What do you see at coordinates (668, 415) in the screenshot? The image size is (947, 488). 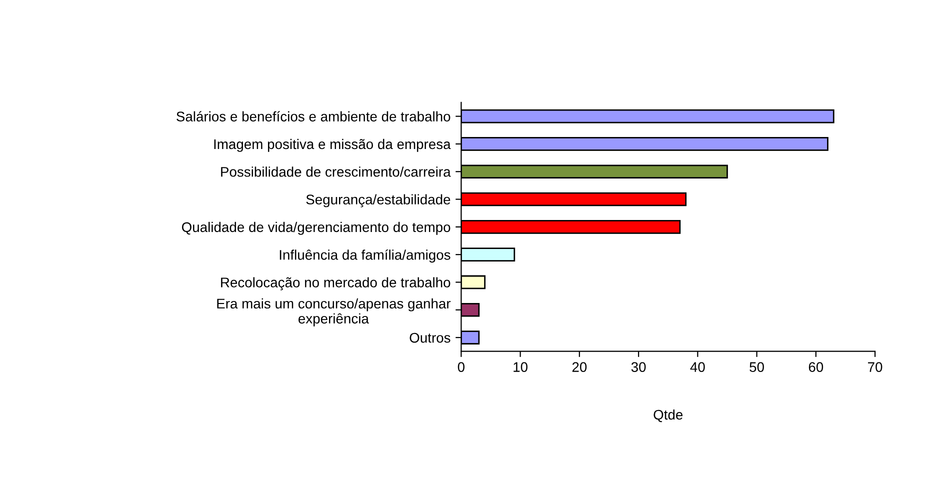 I see `x-axis-title: Qtde` at bounding box center [668, 415].